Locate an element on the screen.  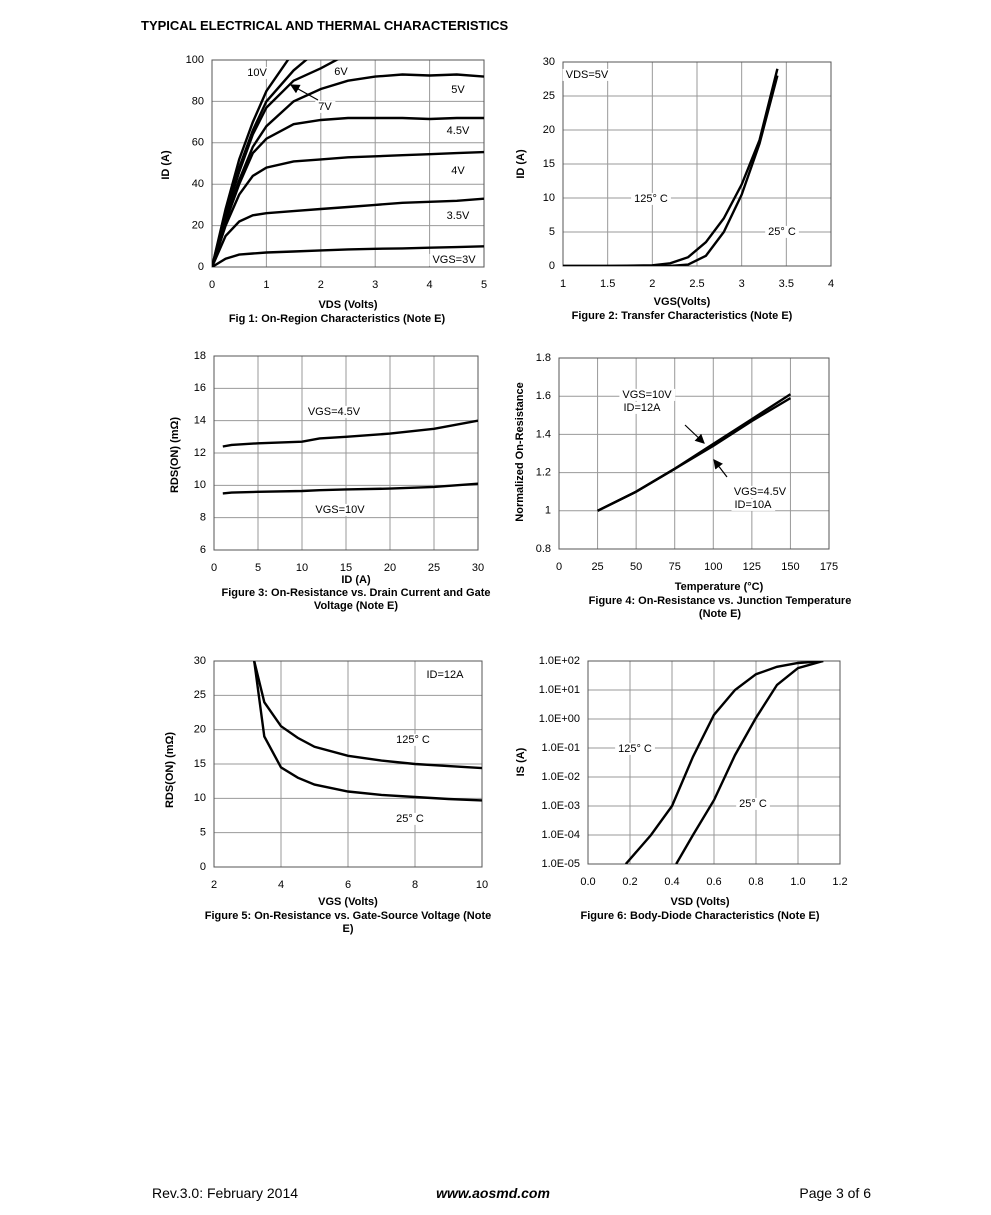
y-tick-label: 0.8 is located at coordinates (543, 549).